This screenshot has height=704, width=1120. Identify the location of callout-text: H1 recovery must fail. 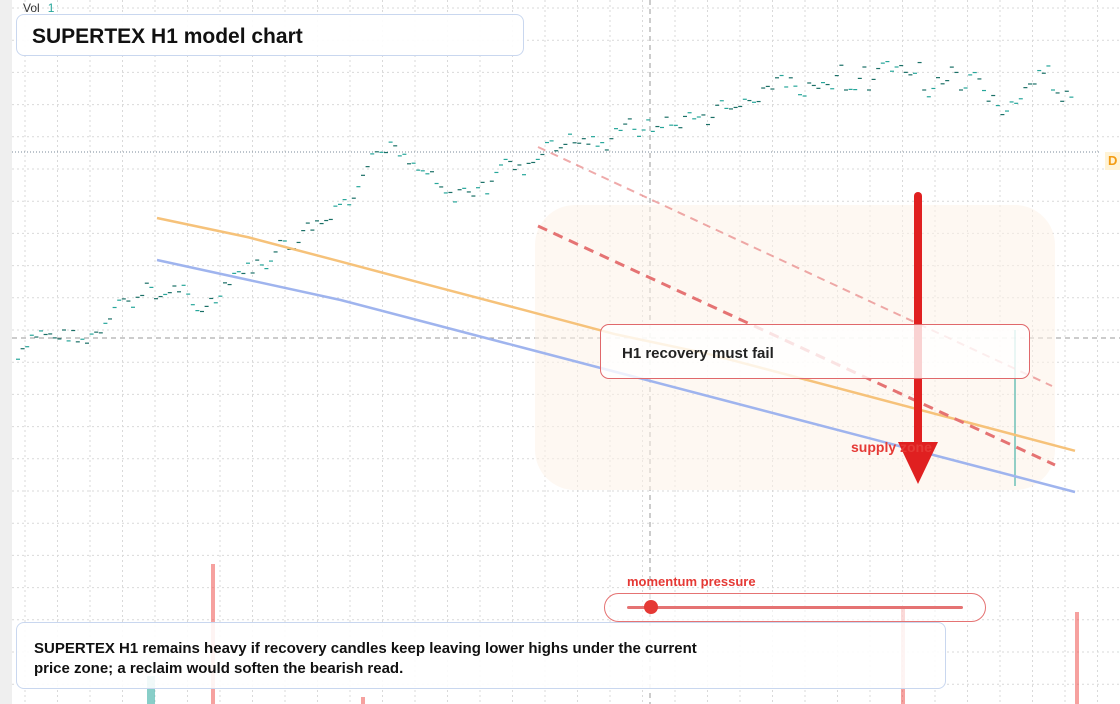
(698, 353).